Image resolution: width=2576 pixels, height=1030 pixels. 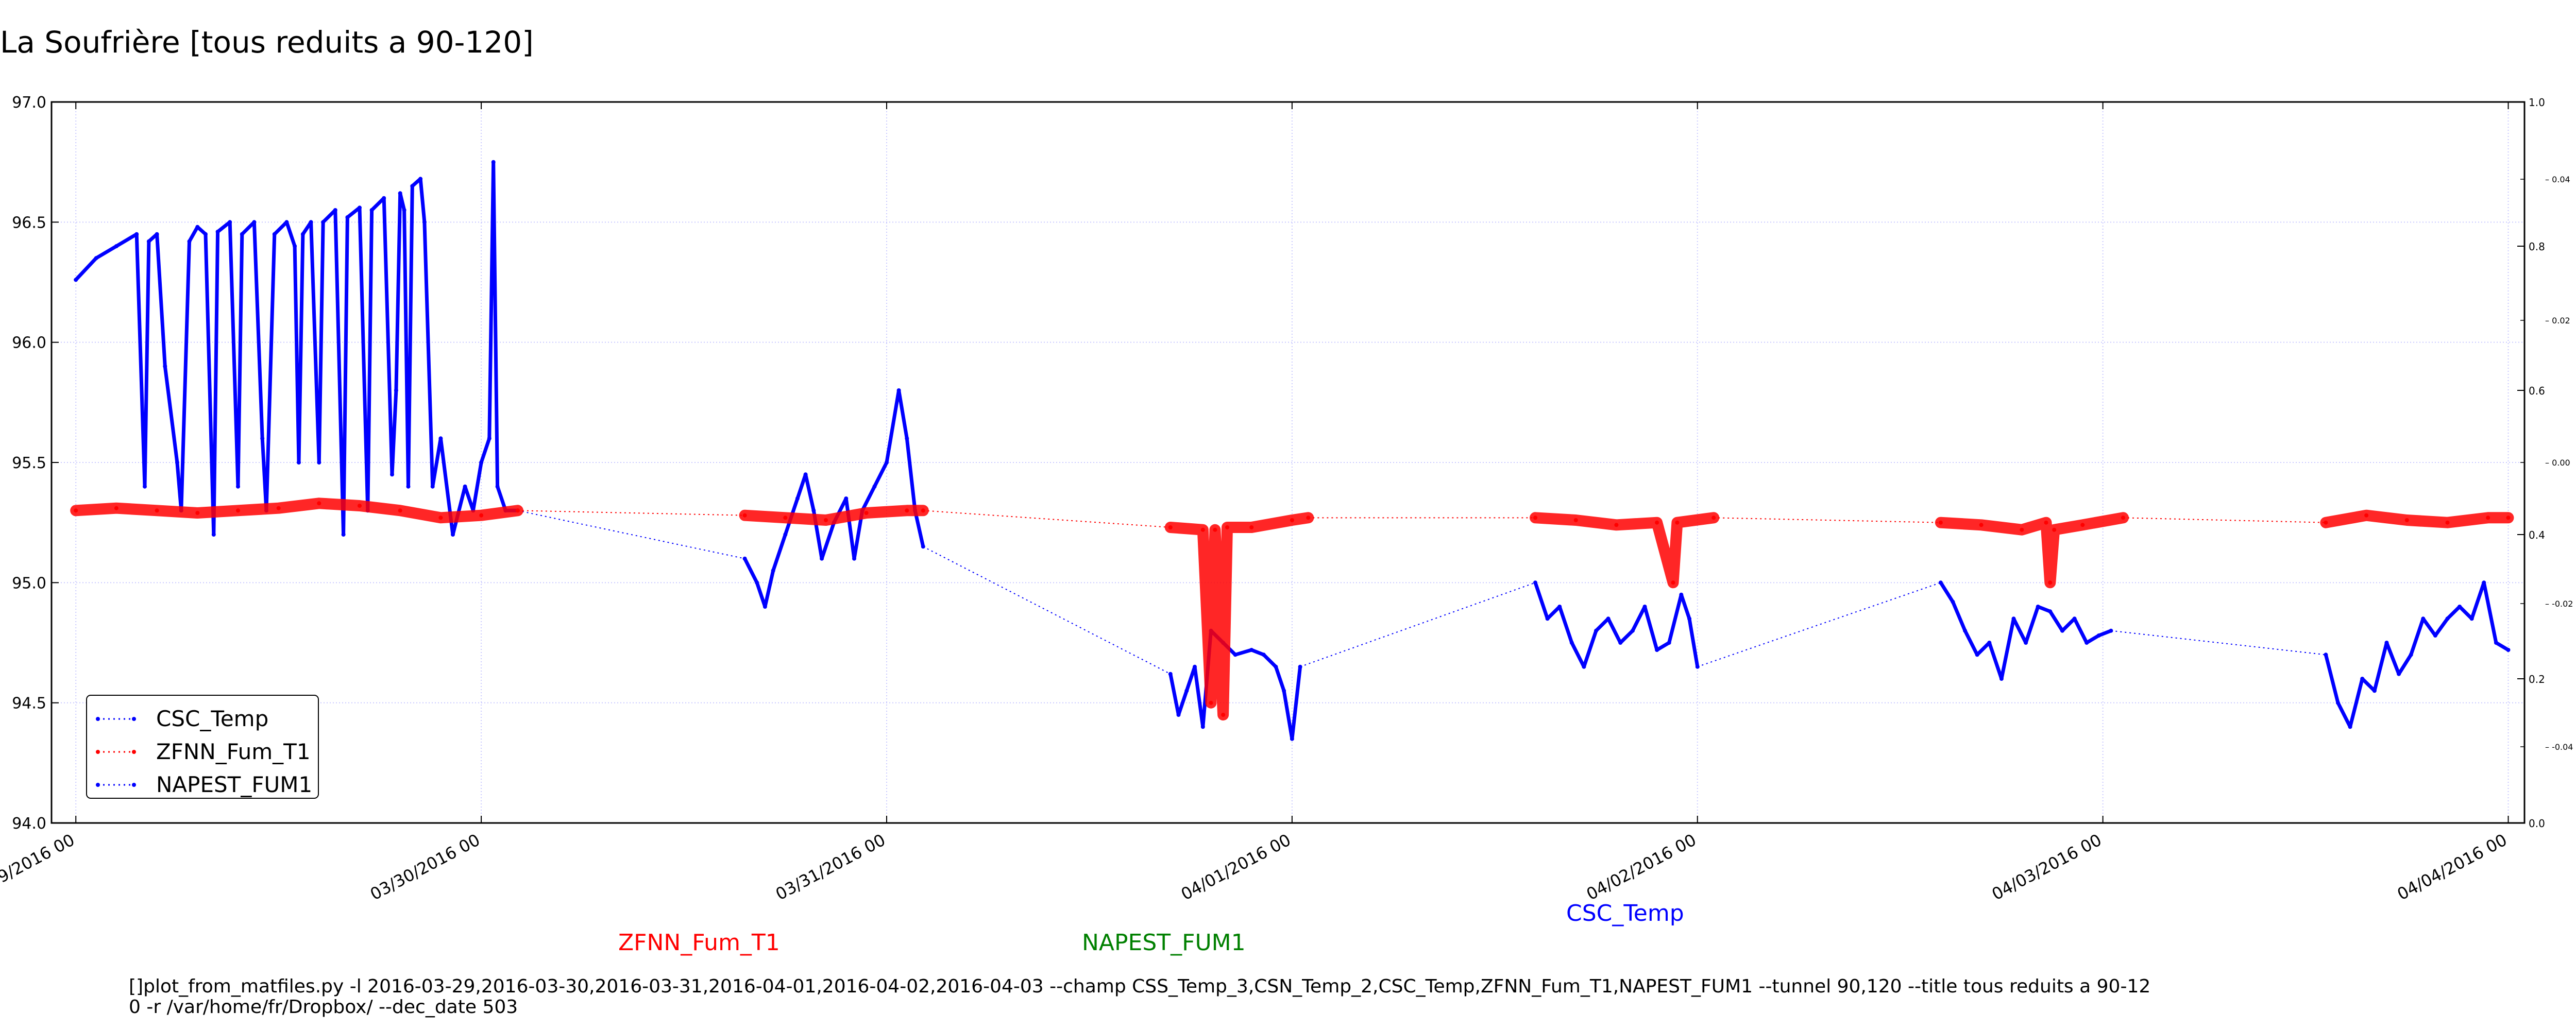 I want to click on chart-title: La Soufrière [tous reduits a 90-120], so click(x=267, y=42).